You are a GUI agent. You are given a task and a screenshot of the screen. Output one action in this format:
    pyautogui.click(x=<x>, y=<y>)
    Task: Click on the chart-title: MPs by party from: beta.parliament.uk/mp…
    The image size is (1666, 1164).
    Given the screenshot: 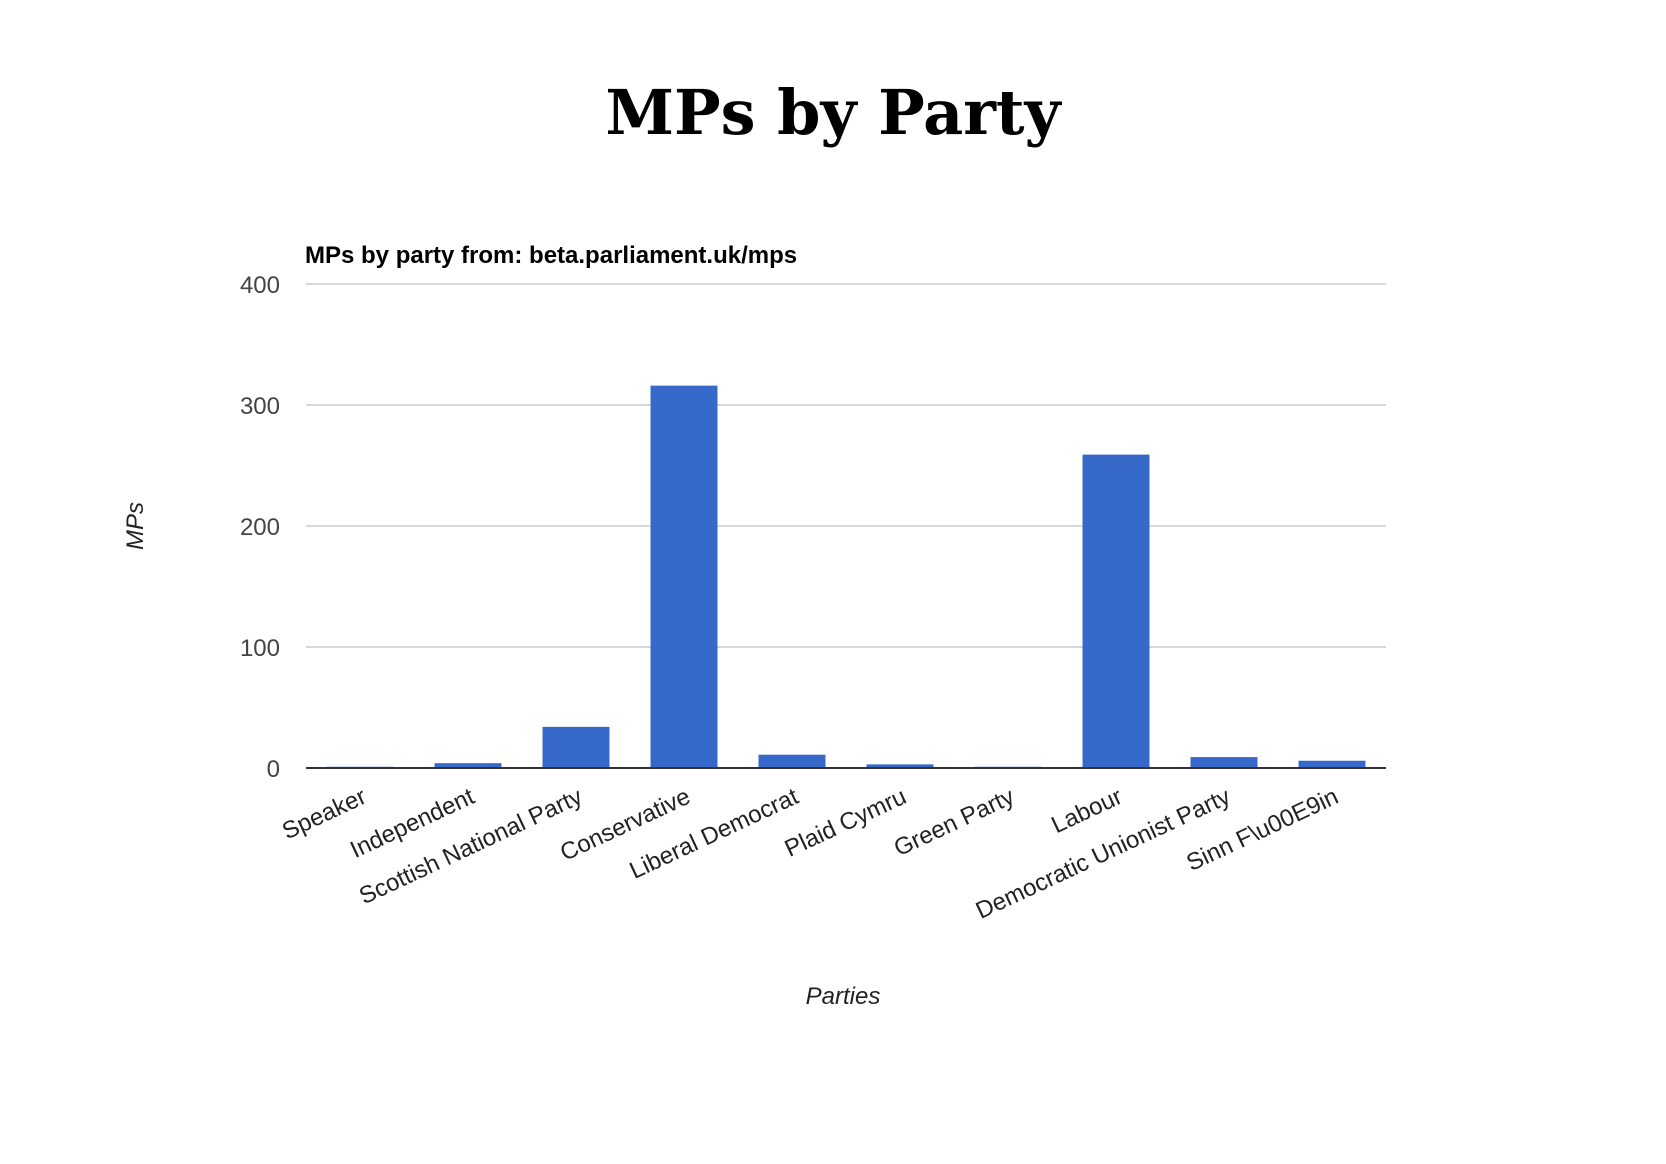 What is the action you would take?
    pyautogui.click(x=551, y=255)
    